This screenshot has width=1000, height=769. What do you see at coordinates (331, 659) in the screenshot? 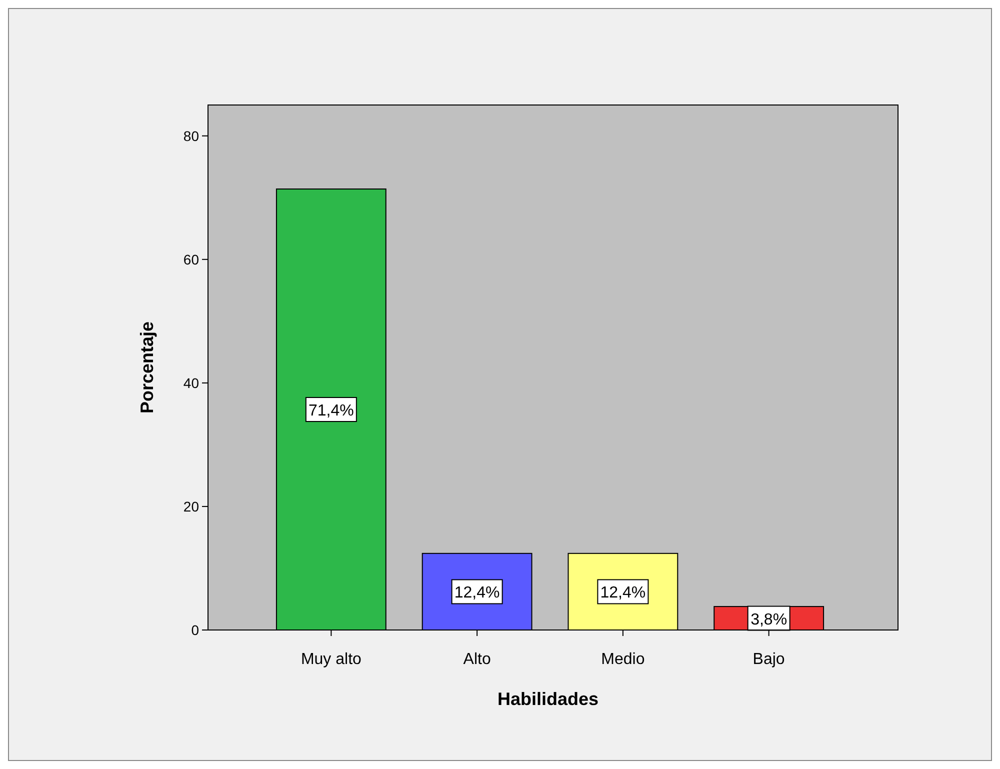
I see `x-tick-label: Muy alto` at bounding box center [331, 659].